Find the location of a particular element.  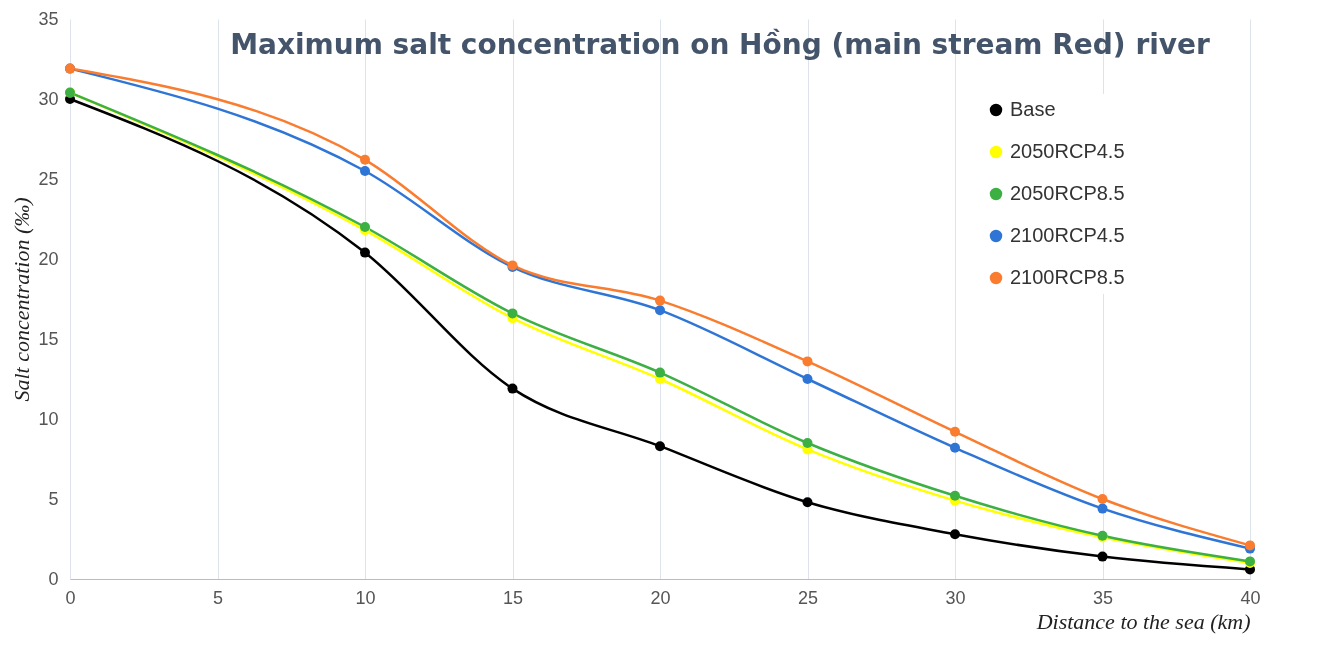

legend-label: Base is located at coordinates (1033, 109).